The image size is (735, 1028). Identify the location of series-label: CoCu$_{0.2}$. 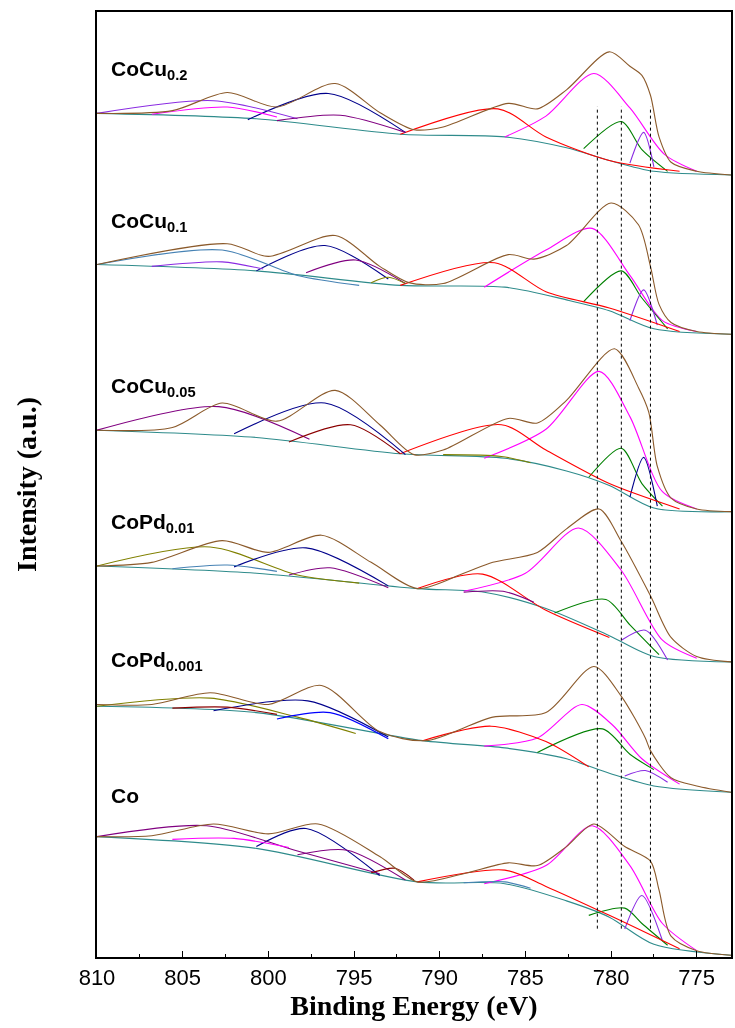
(149, 70).